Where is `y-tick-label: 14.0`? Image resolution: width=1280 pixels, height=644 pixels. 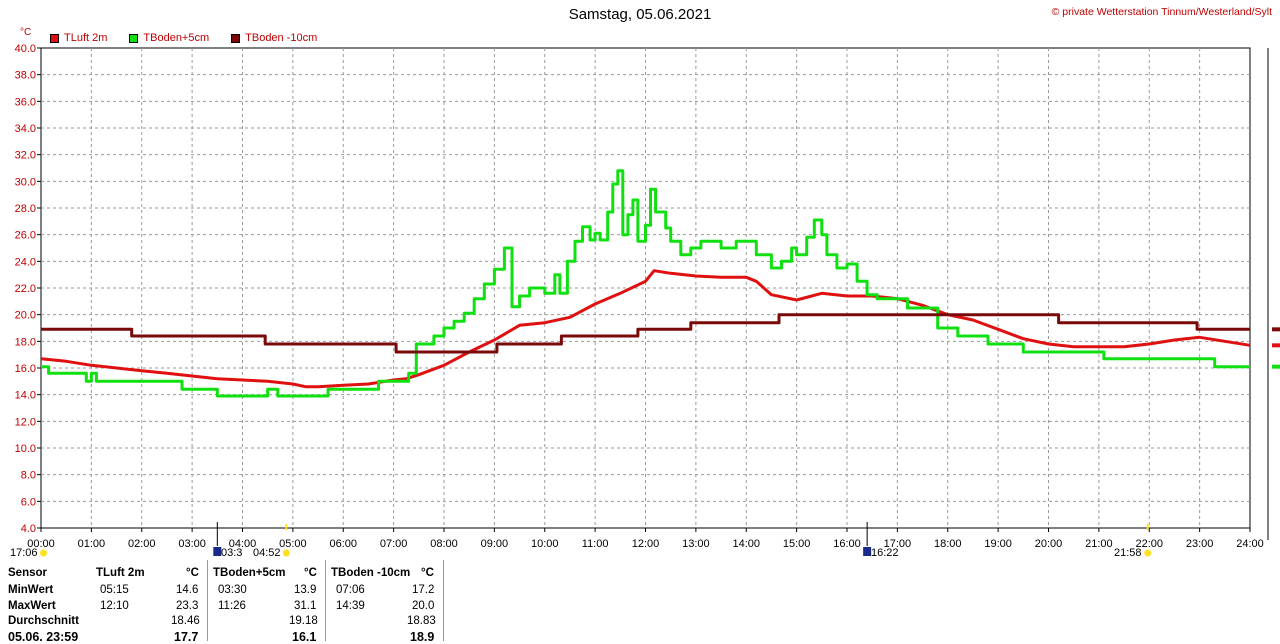 y-tick-label: 14.0 is located at coordinates (25, 396).